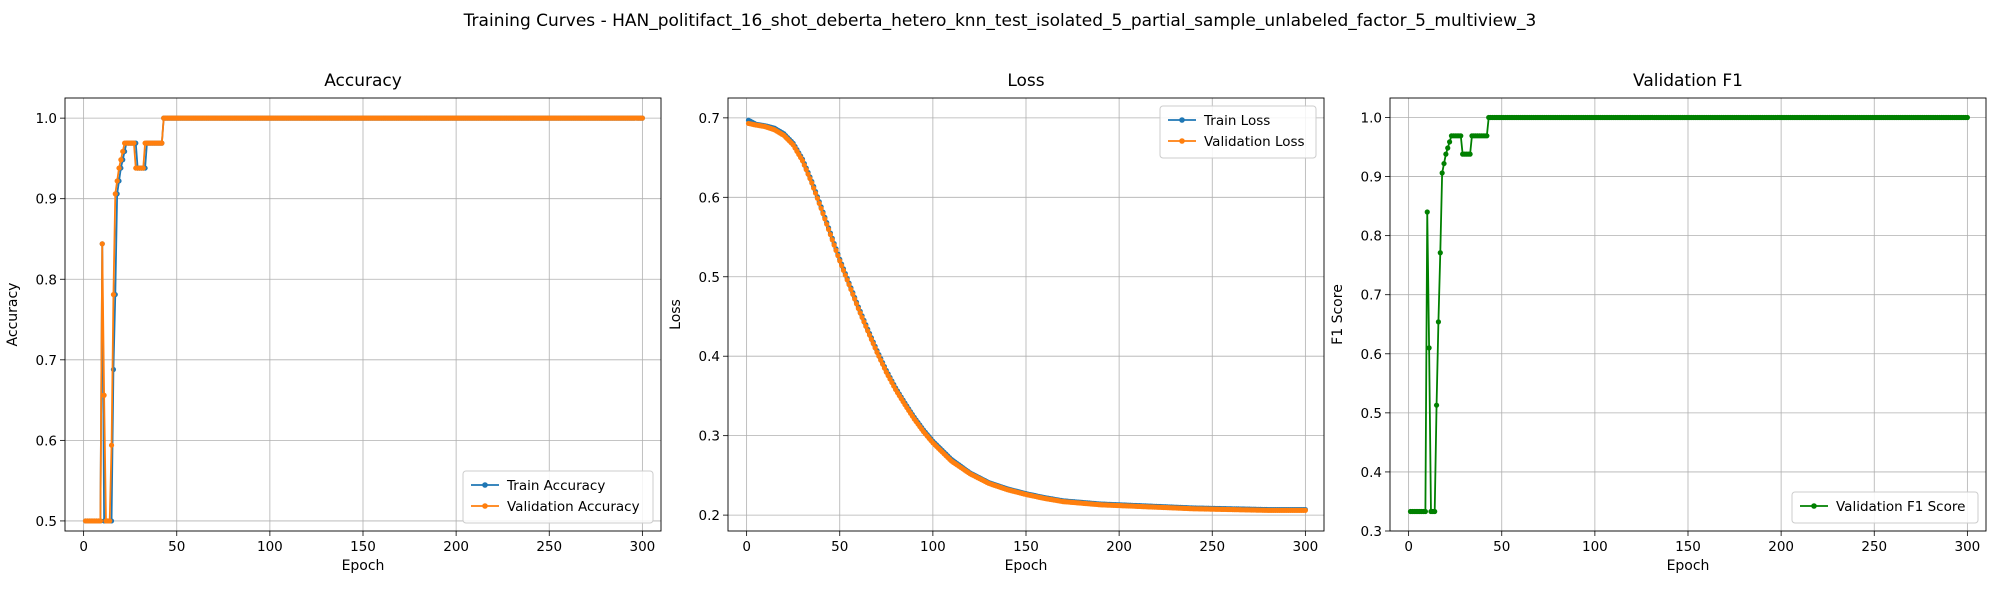 This screenshot has height=600, width=2000. What do you see at coordinates (1371, 237) in the screenshot?
I see `y-tick-label: 0.8` at bounding box center [1371, 237].